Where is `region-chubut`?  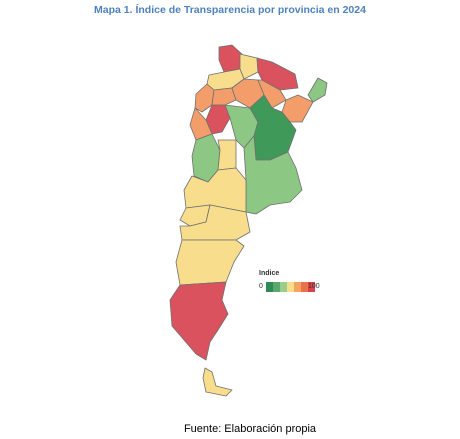
region-chubut is located at coordinates (210, 262).